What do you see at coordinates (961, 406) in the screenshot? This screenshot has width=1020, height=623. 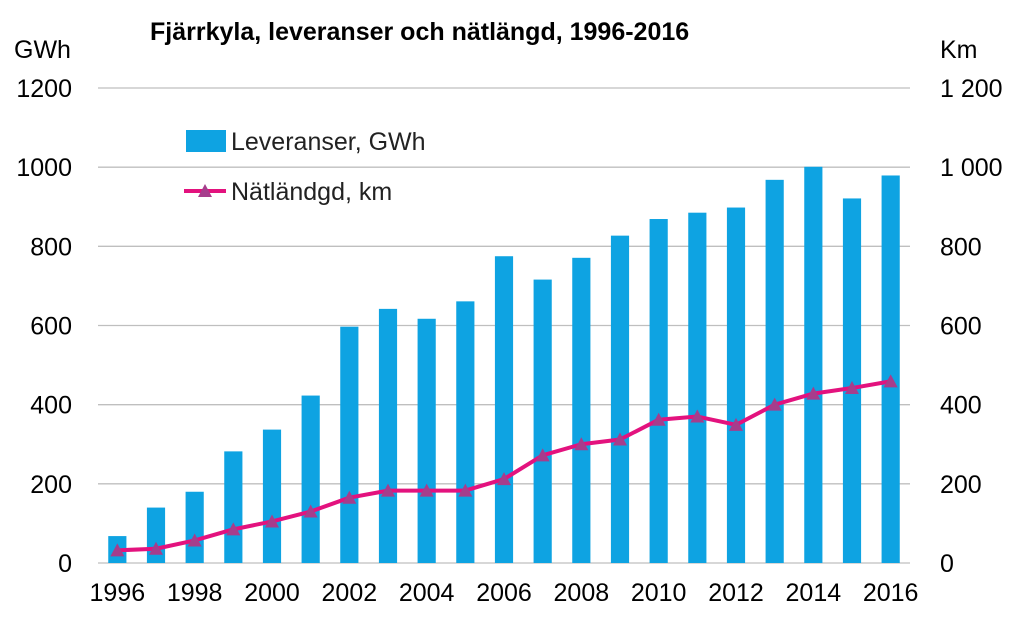 I see `right-tick-label: 400` at bounding box center [961, 406].